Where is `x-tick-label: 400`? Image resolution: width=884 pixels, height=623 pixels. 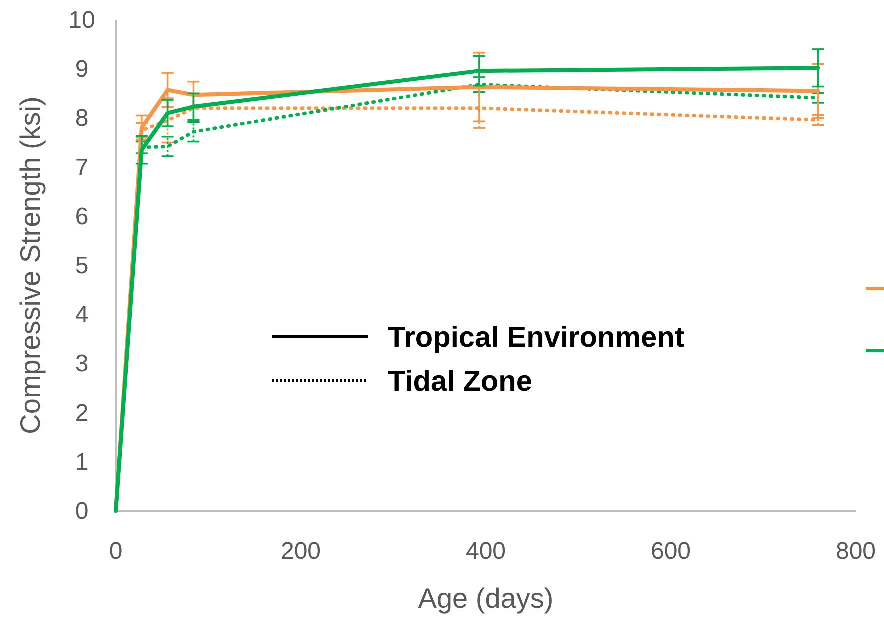 x-tick-label: 400 is located at coordinates (486, 551).